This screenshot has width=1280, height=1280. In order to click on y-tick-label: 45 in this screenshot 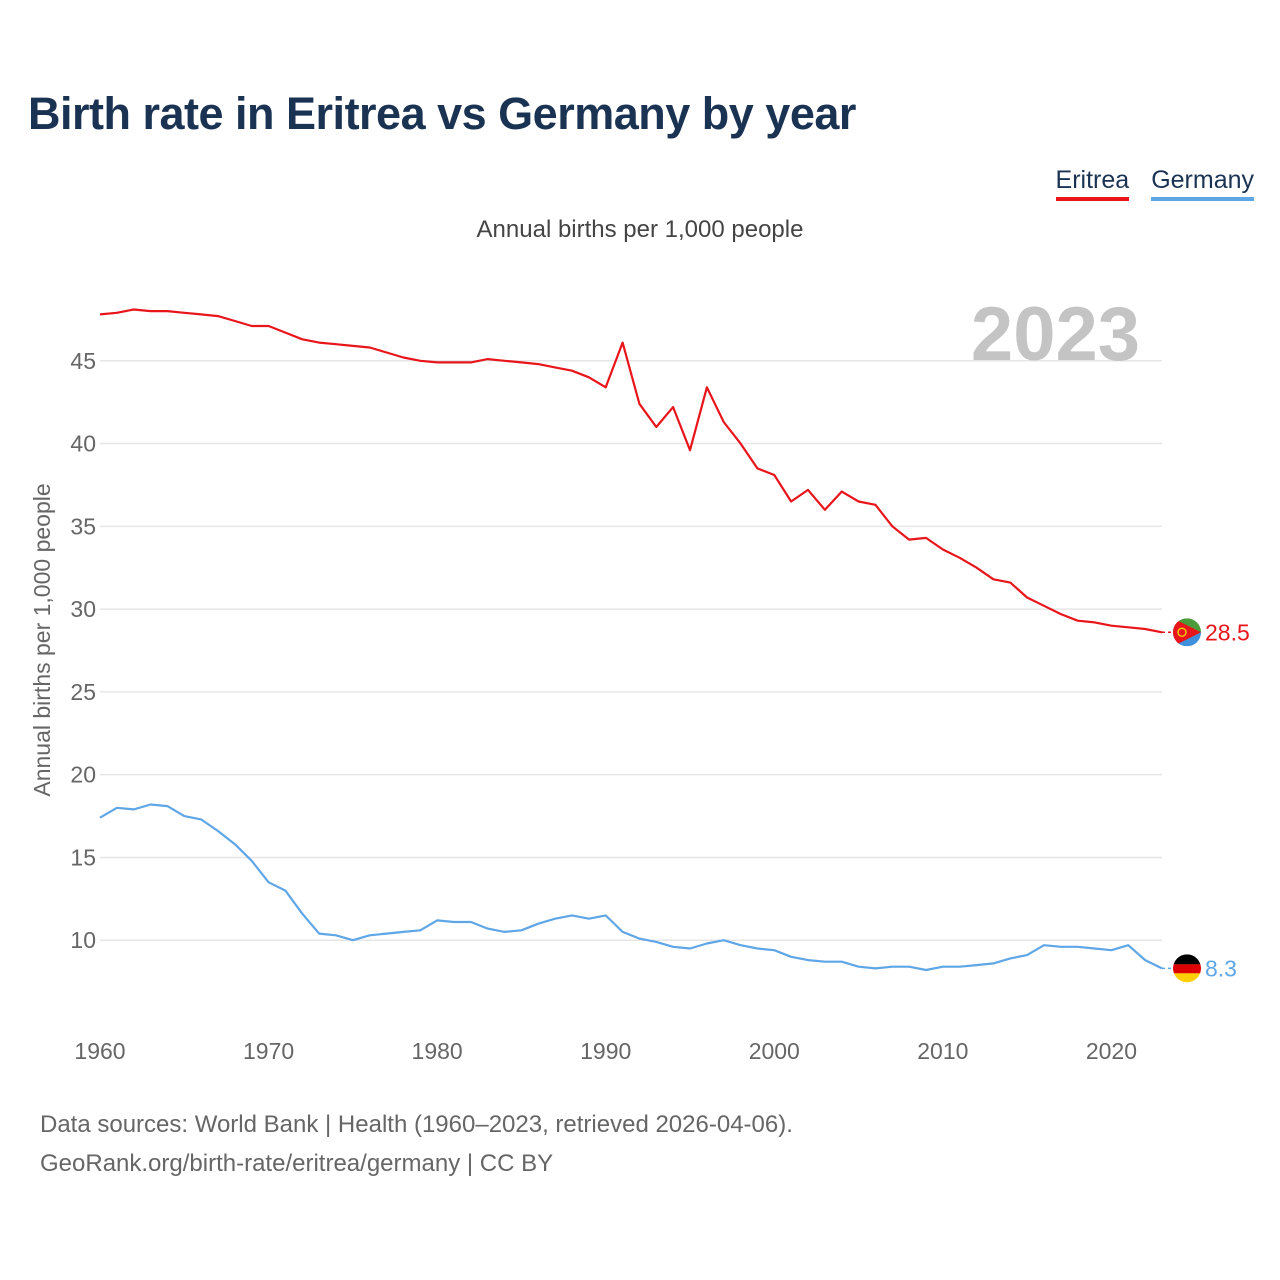, I will do `click(83, 361)`.